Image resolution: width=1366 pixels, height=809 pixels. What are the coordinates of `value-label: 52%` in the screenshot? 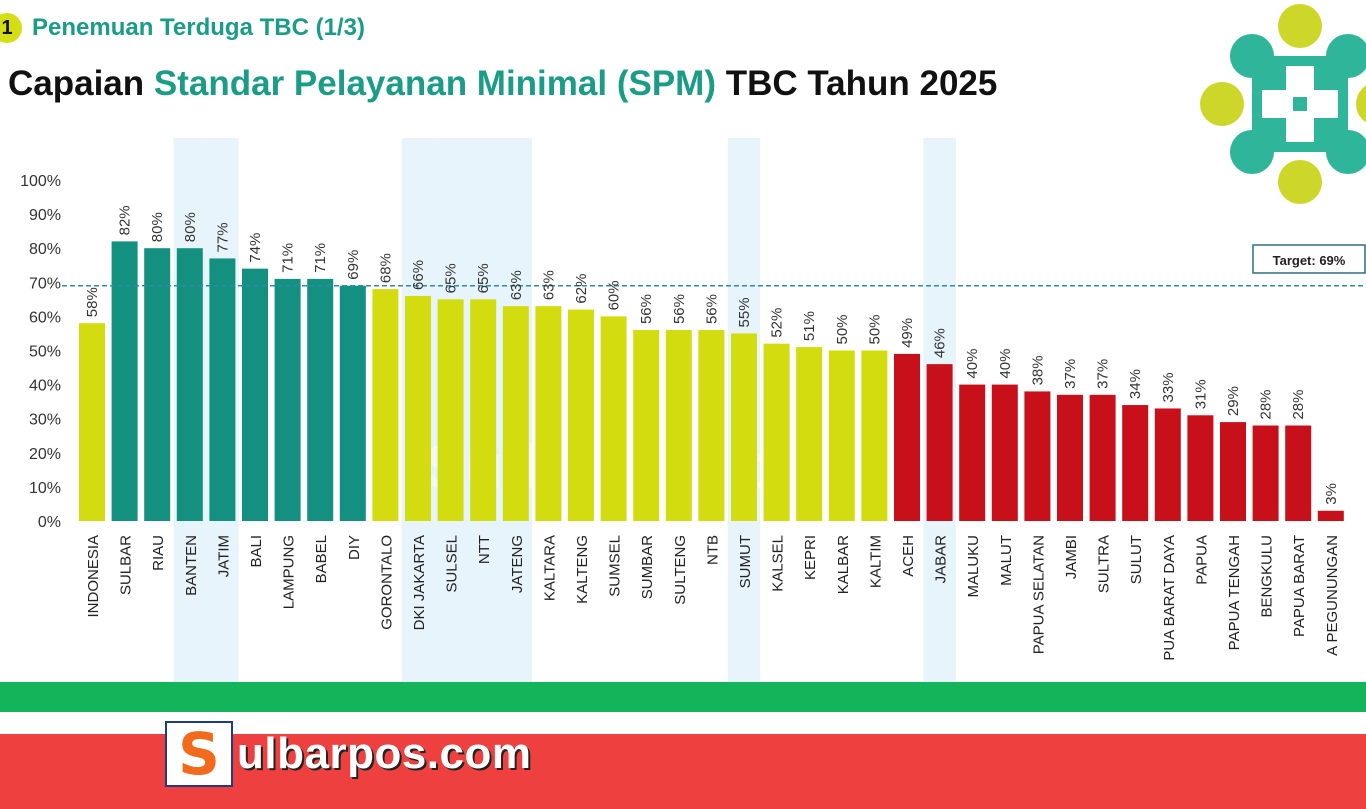 It's located at (777, 323).